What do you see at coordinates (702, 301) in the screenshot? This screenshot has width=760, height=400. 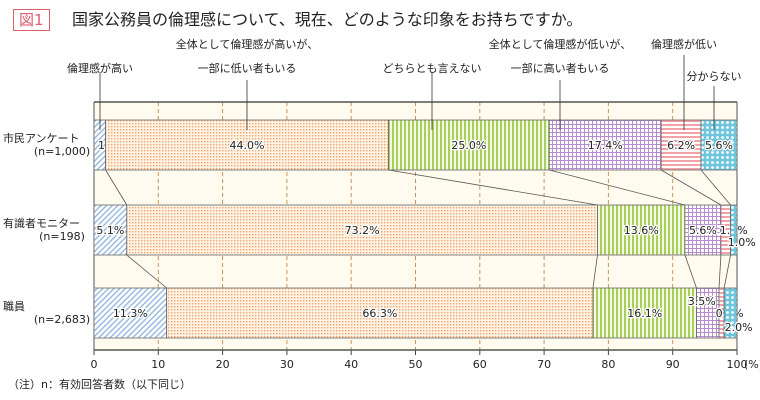 I see `data-label: 3.5%` at bounding box center [702, 301].